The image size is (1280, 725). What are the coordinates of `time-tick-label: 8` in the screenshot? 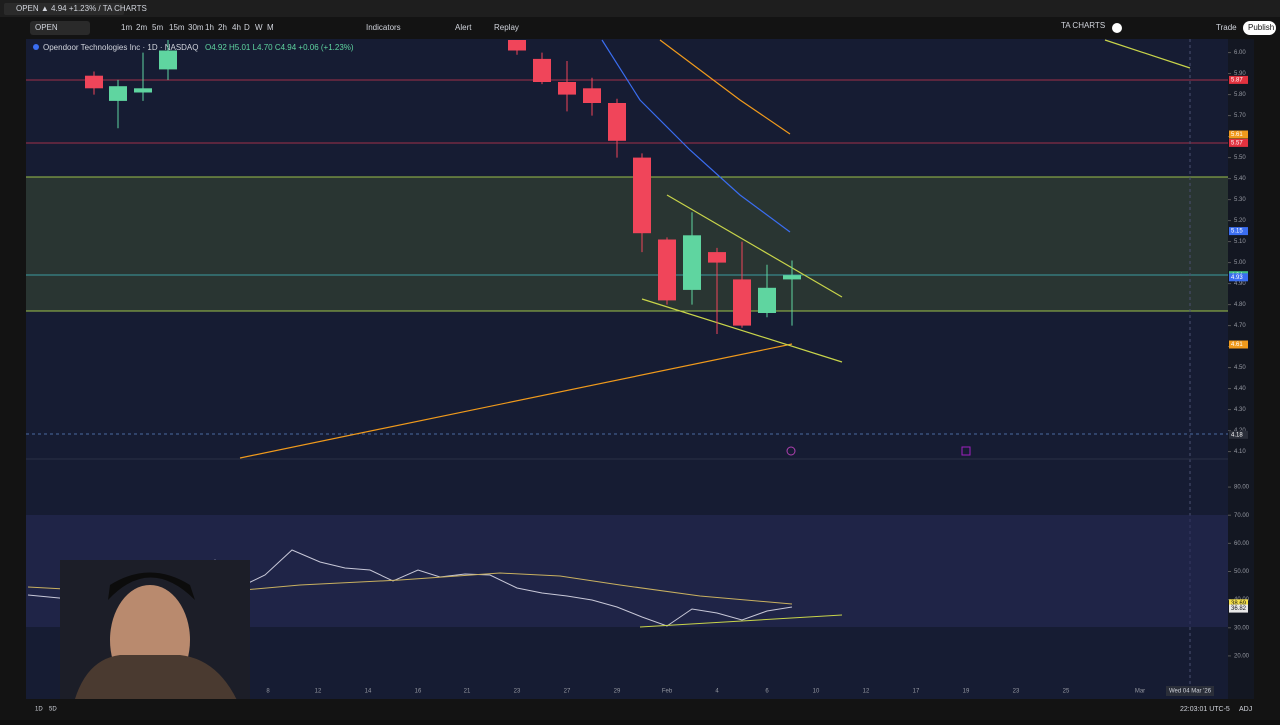 It's located at (268, 692).